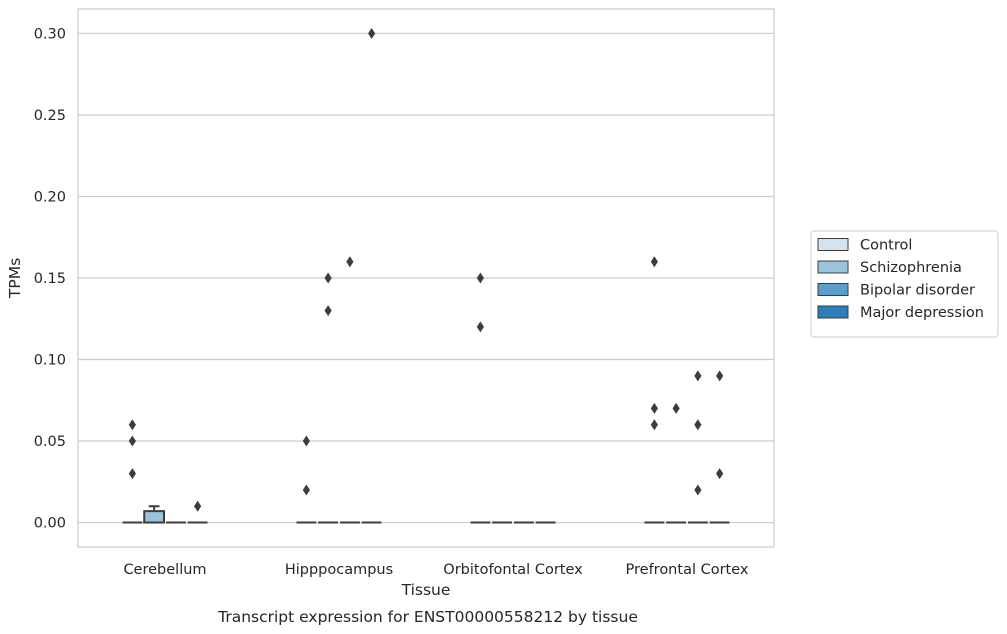 This screenshot has width=1007, height=634. What do you see at coordinates (339, 570) in the screenshot?
I see `x-tick-label: Hipppocampus` at bounding box center [339, 570].